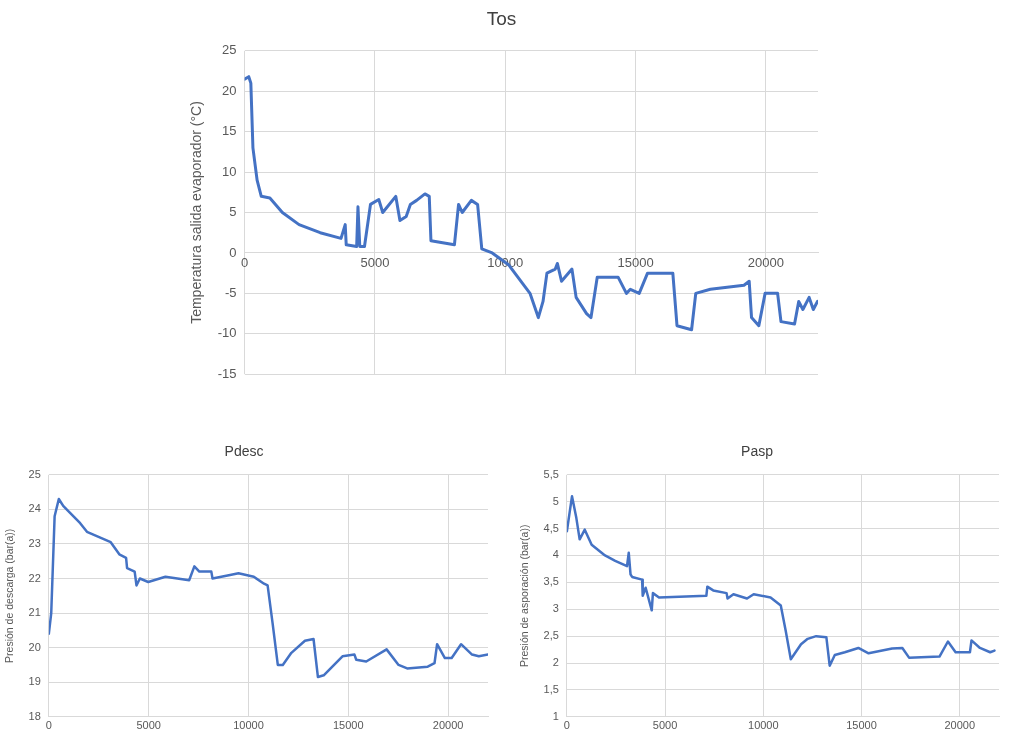  What do you see at coordinates (551, 688) in the screenshot?
I see `y-tick-label: 1,5` at bounding box center [551, 688].